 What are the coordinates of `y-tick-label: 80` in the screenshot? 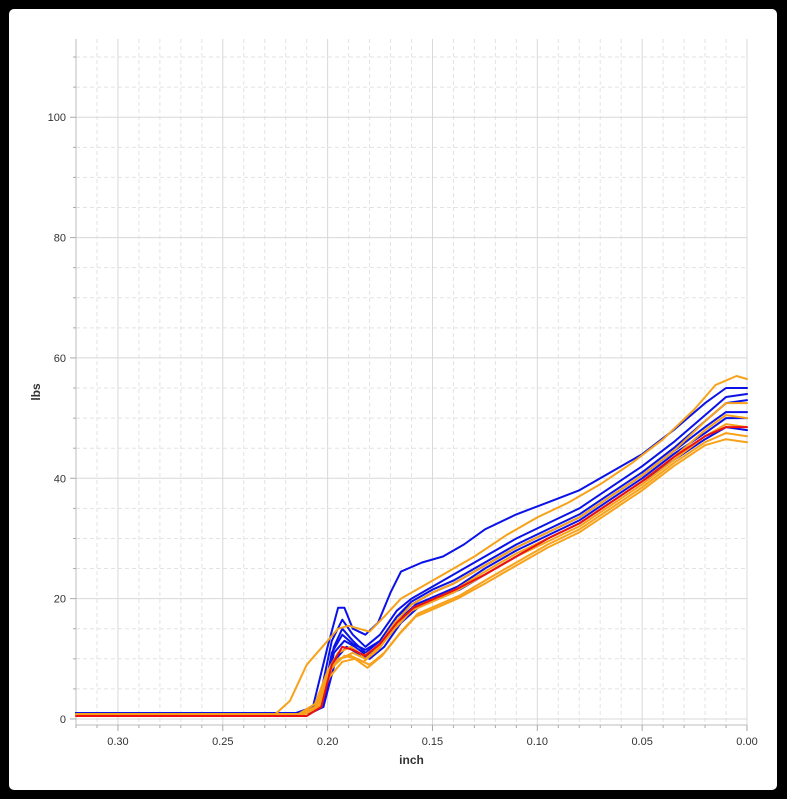 It's located at (60, 239).